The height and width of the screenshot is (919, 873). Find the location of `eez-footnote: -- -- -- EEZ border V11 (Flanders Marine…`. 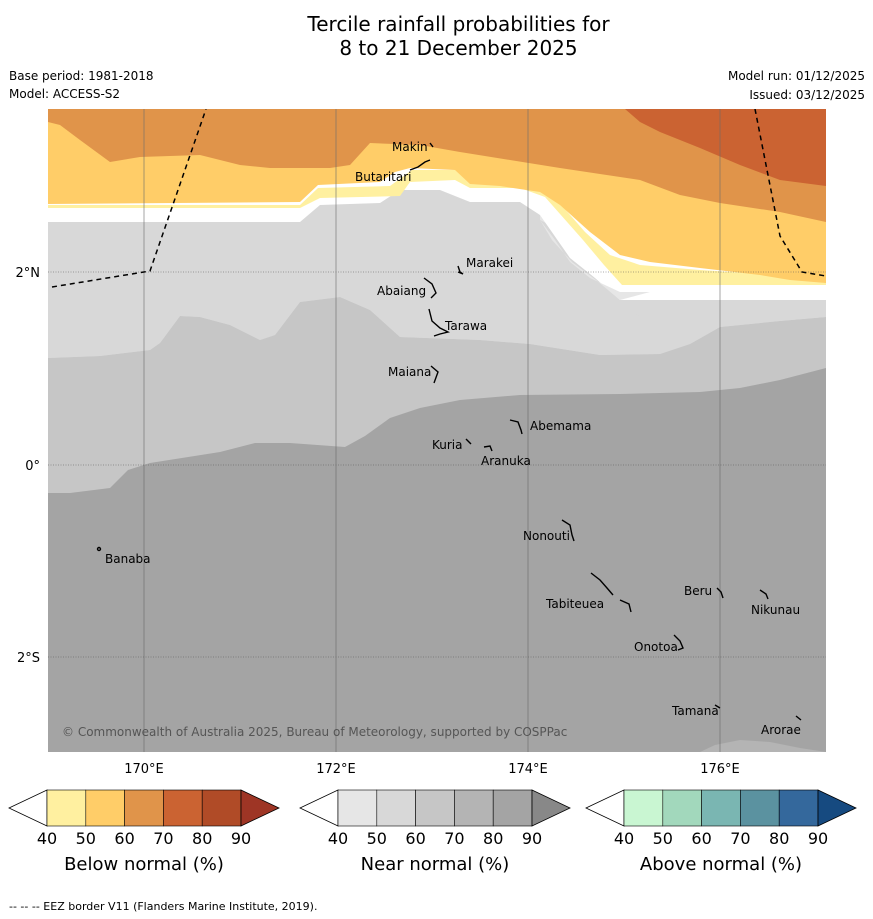

eez-footnote: -- -- -- EEZ border V11 (Flanders Marine… is located at coordinates (163, 906).